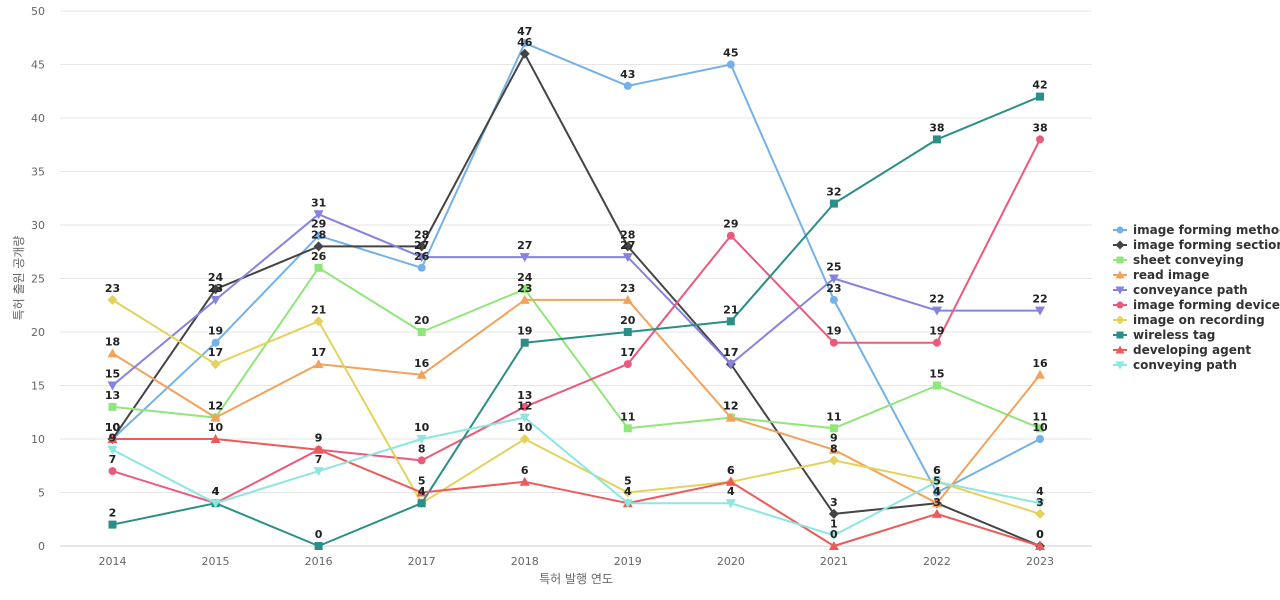  I want to click on legend-item-image-forming-section: image forming section, so click(1196, 245).